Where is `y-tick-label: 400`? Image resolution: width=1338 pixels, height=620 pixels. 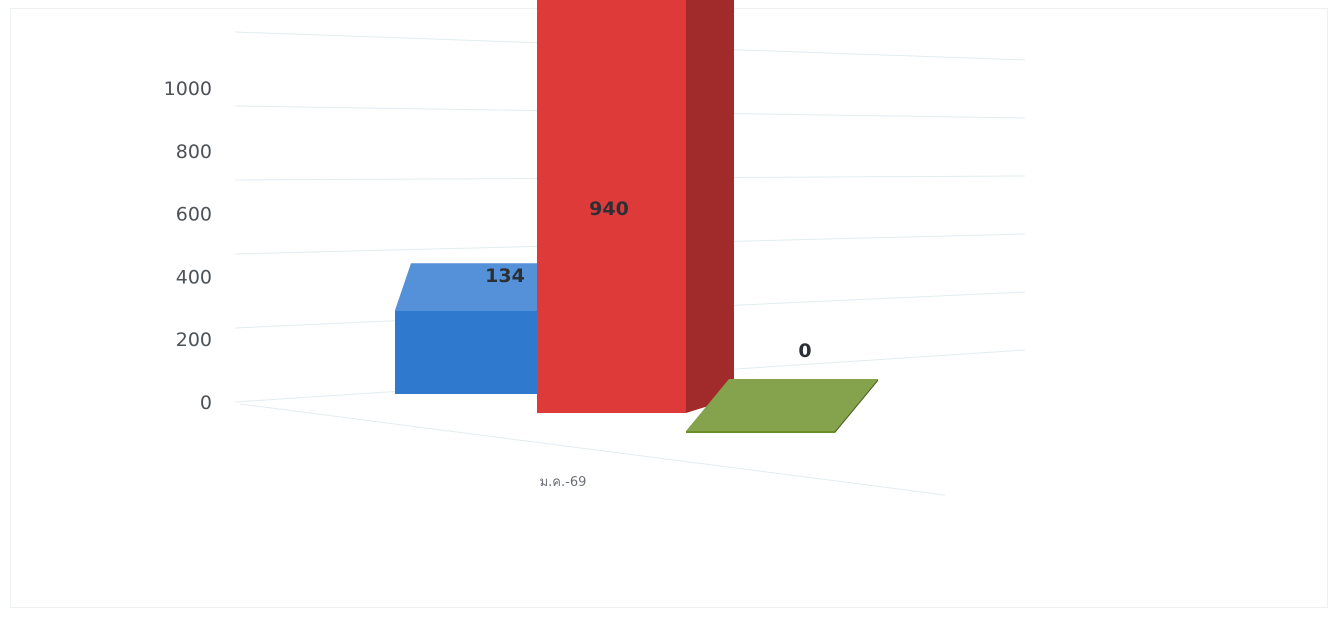 y-tick-label: 400 is located at coordinates (194, 277).